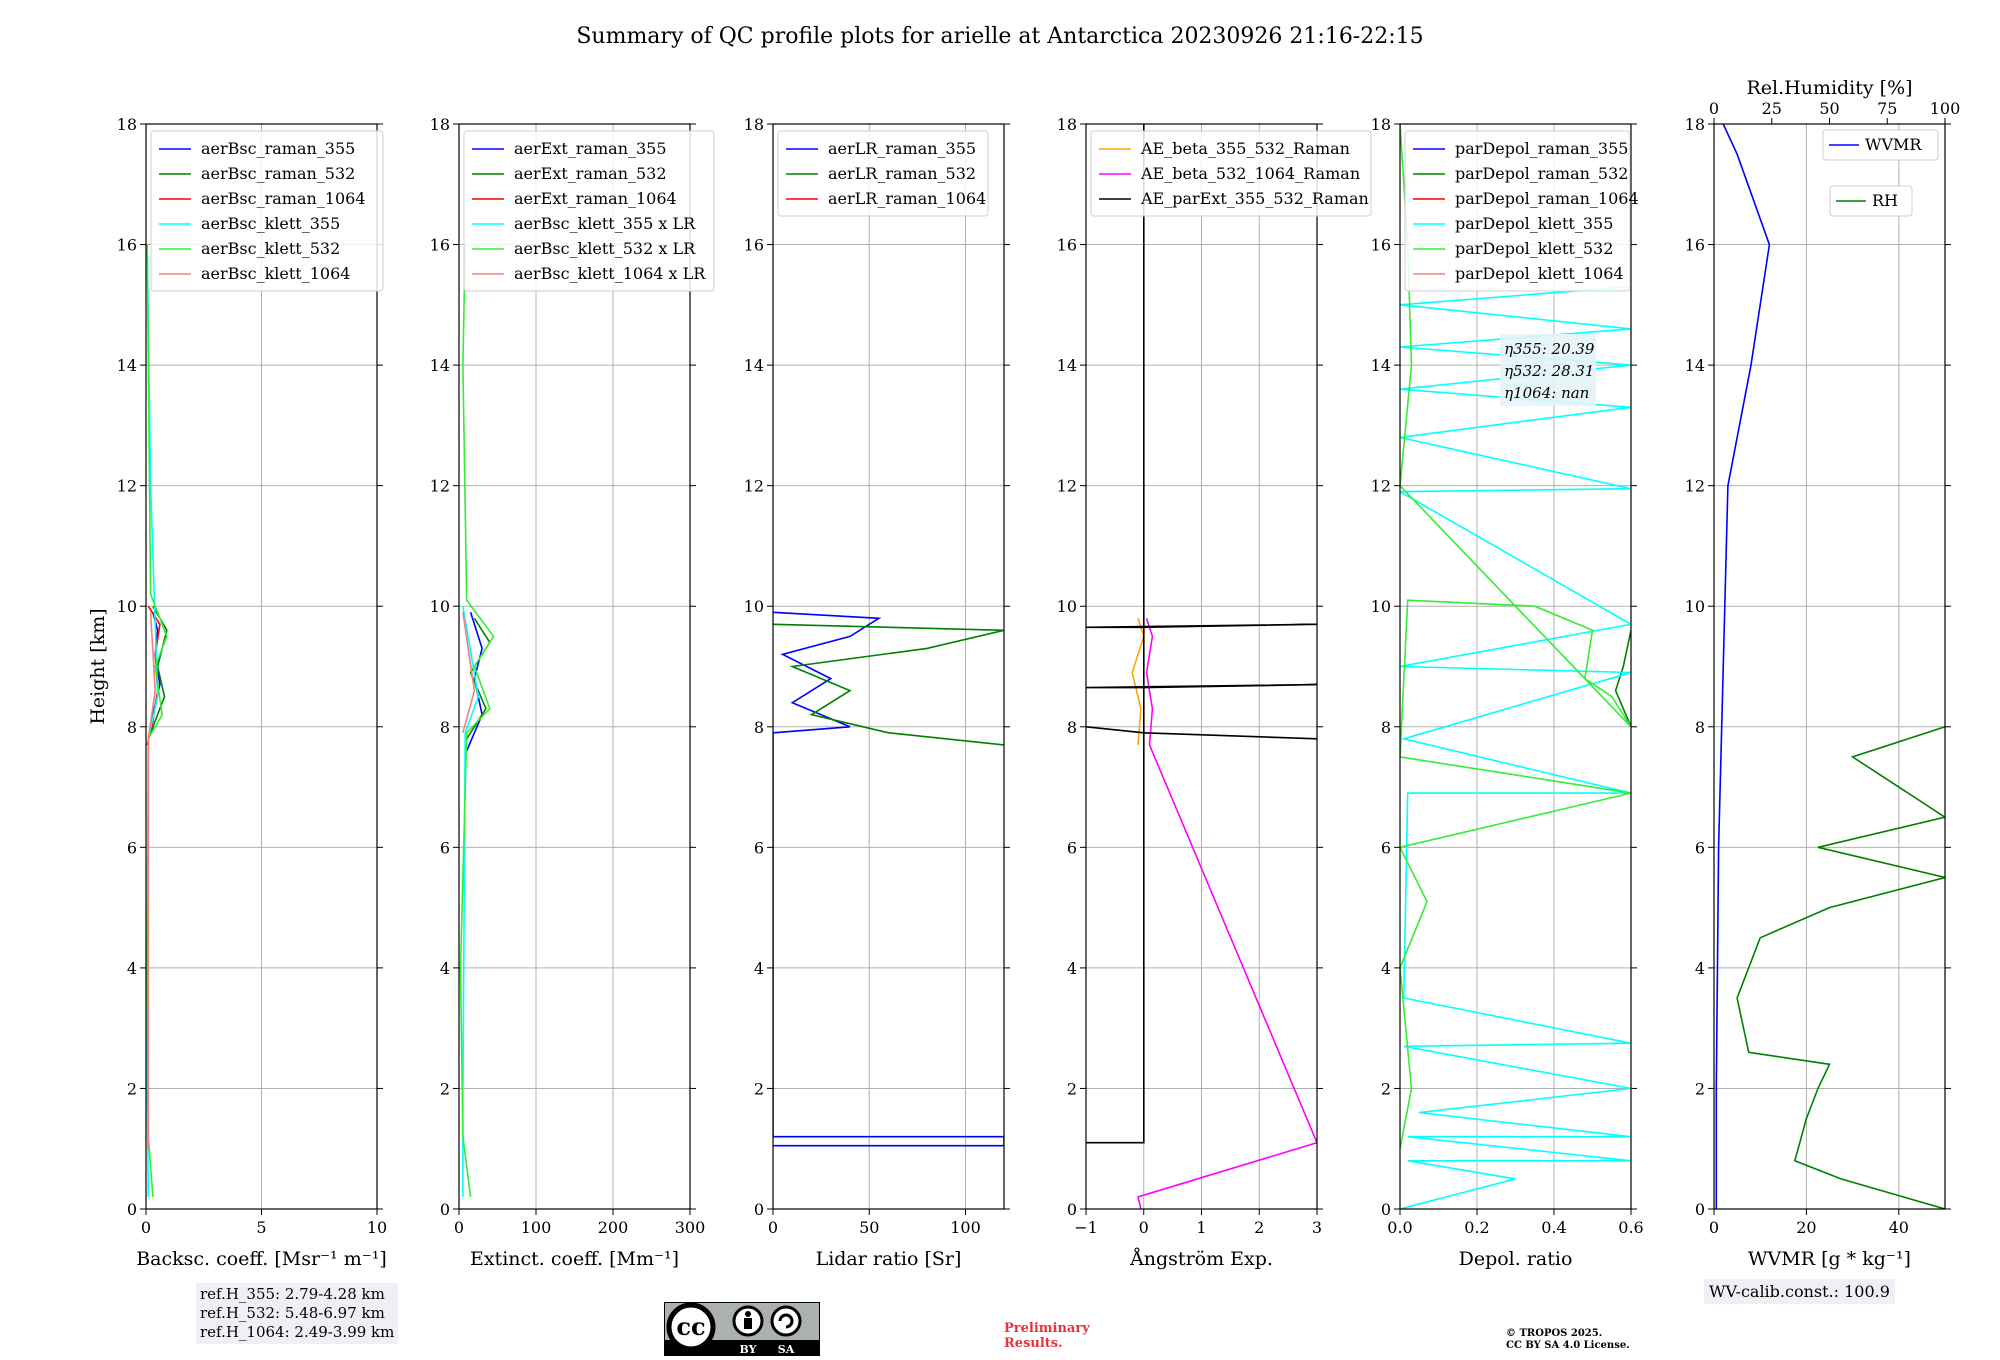 This screenshot has width=2000, height=1360. What do you see at coordinates (1534, 248) in the screenshot?
I see `legend-entry: parDepol_klett_532` at bounding box center [1534, 248].